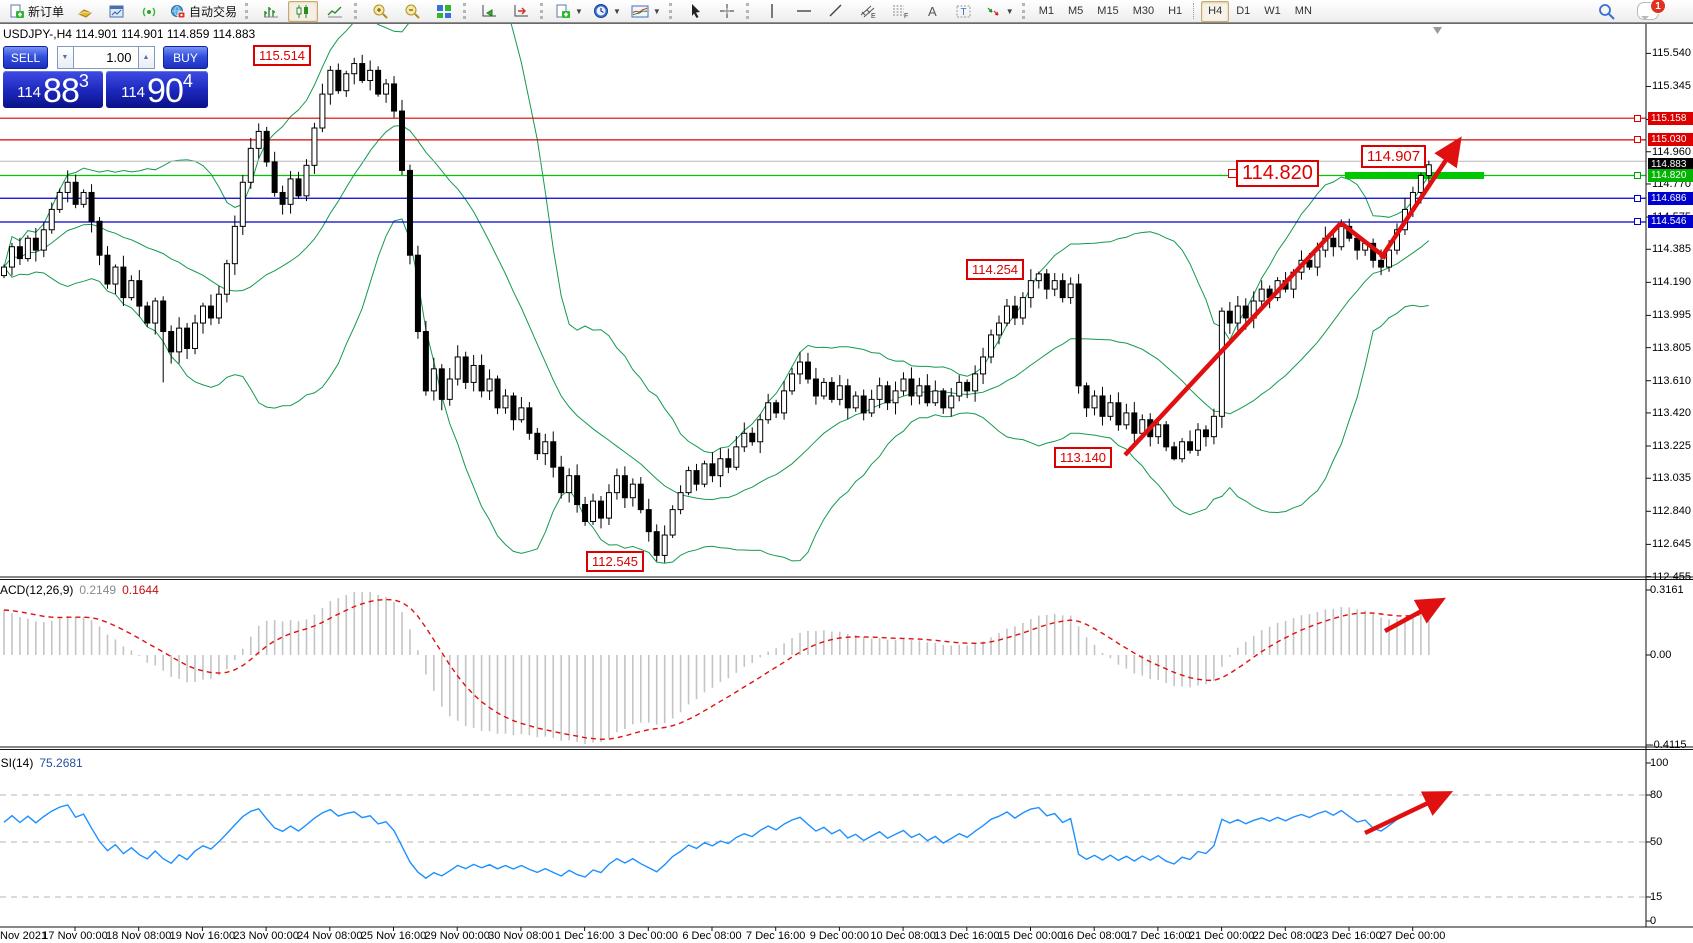  What do you see at coordinates (1607, 11) in the screenshot?
I see `search-button` at bounding box center [1607, 11].